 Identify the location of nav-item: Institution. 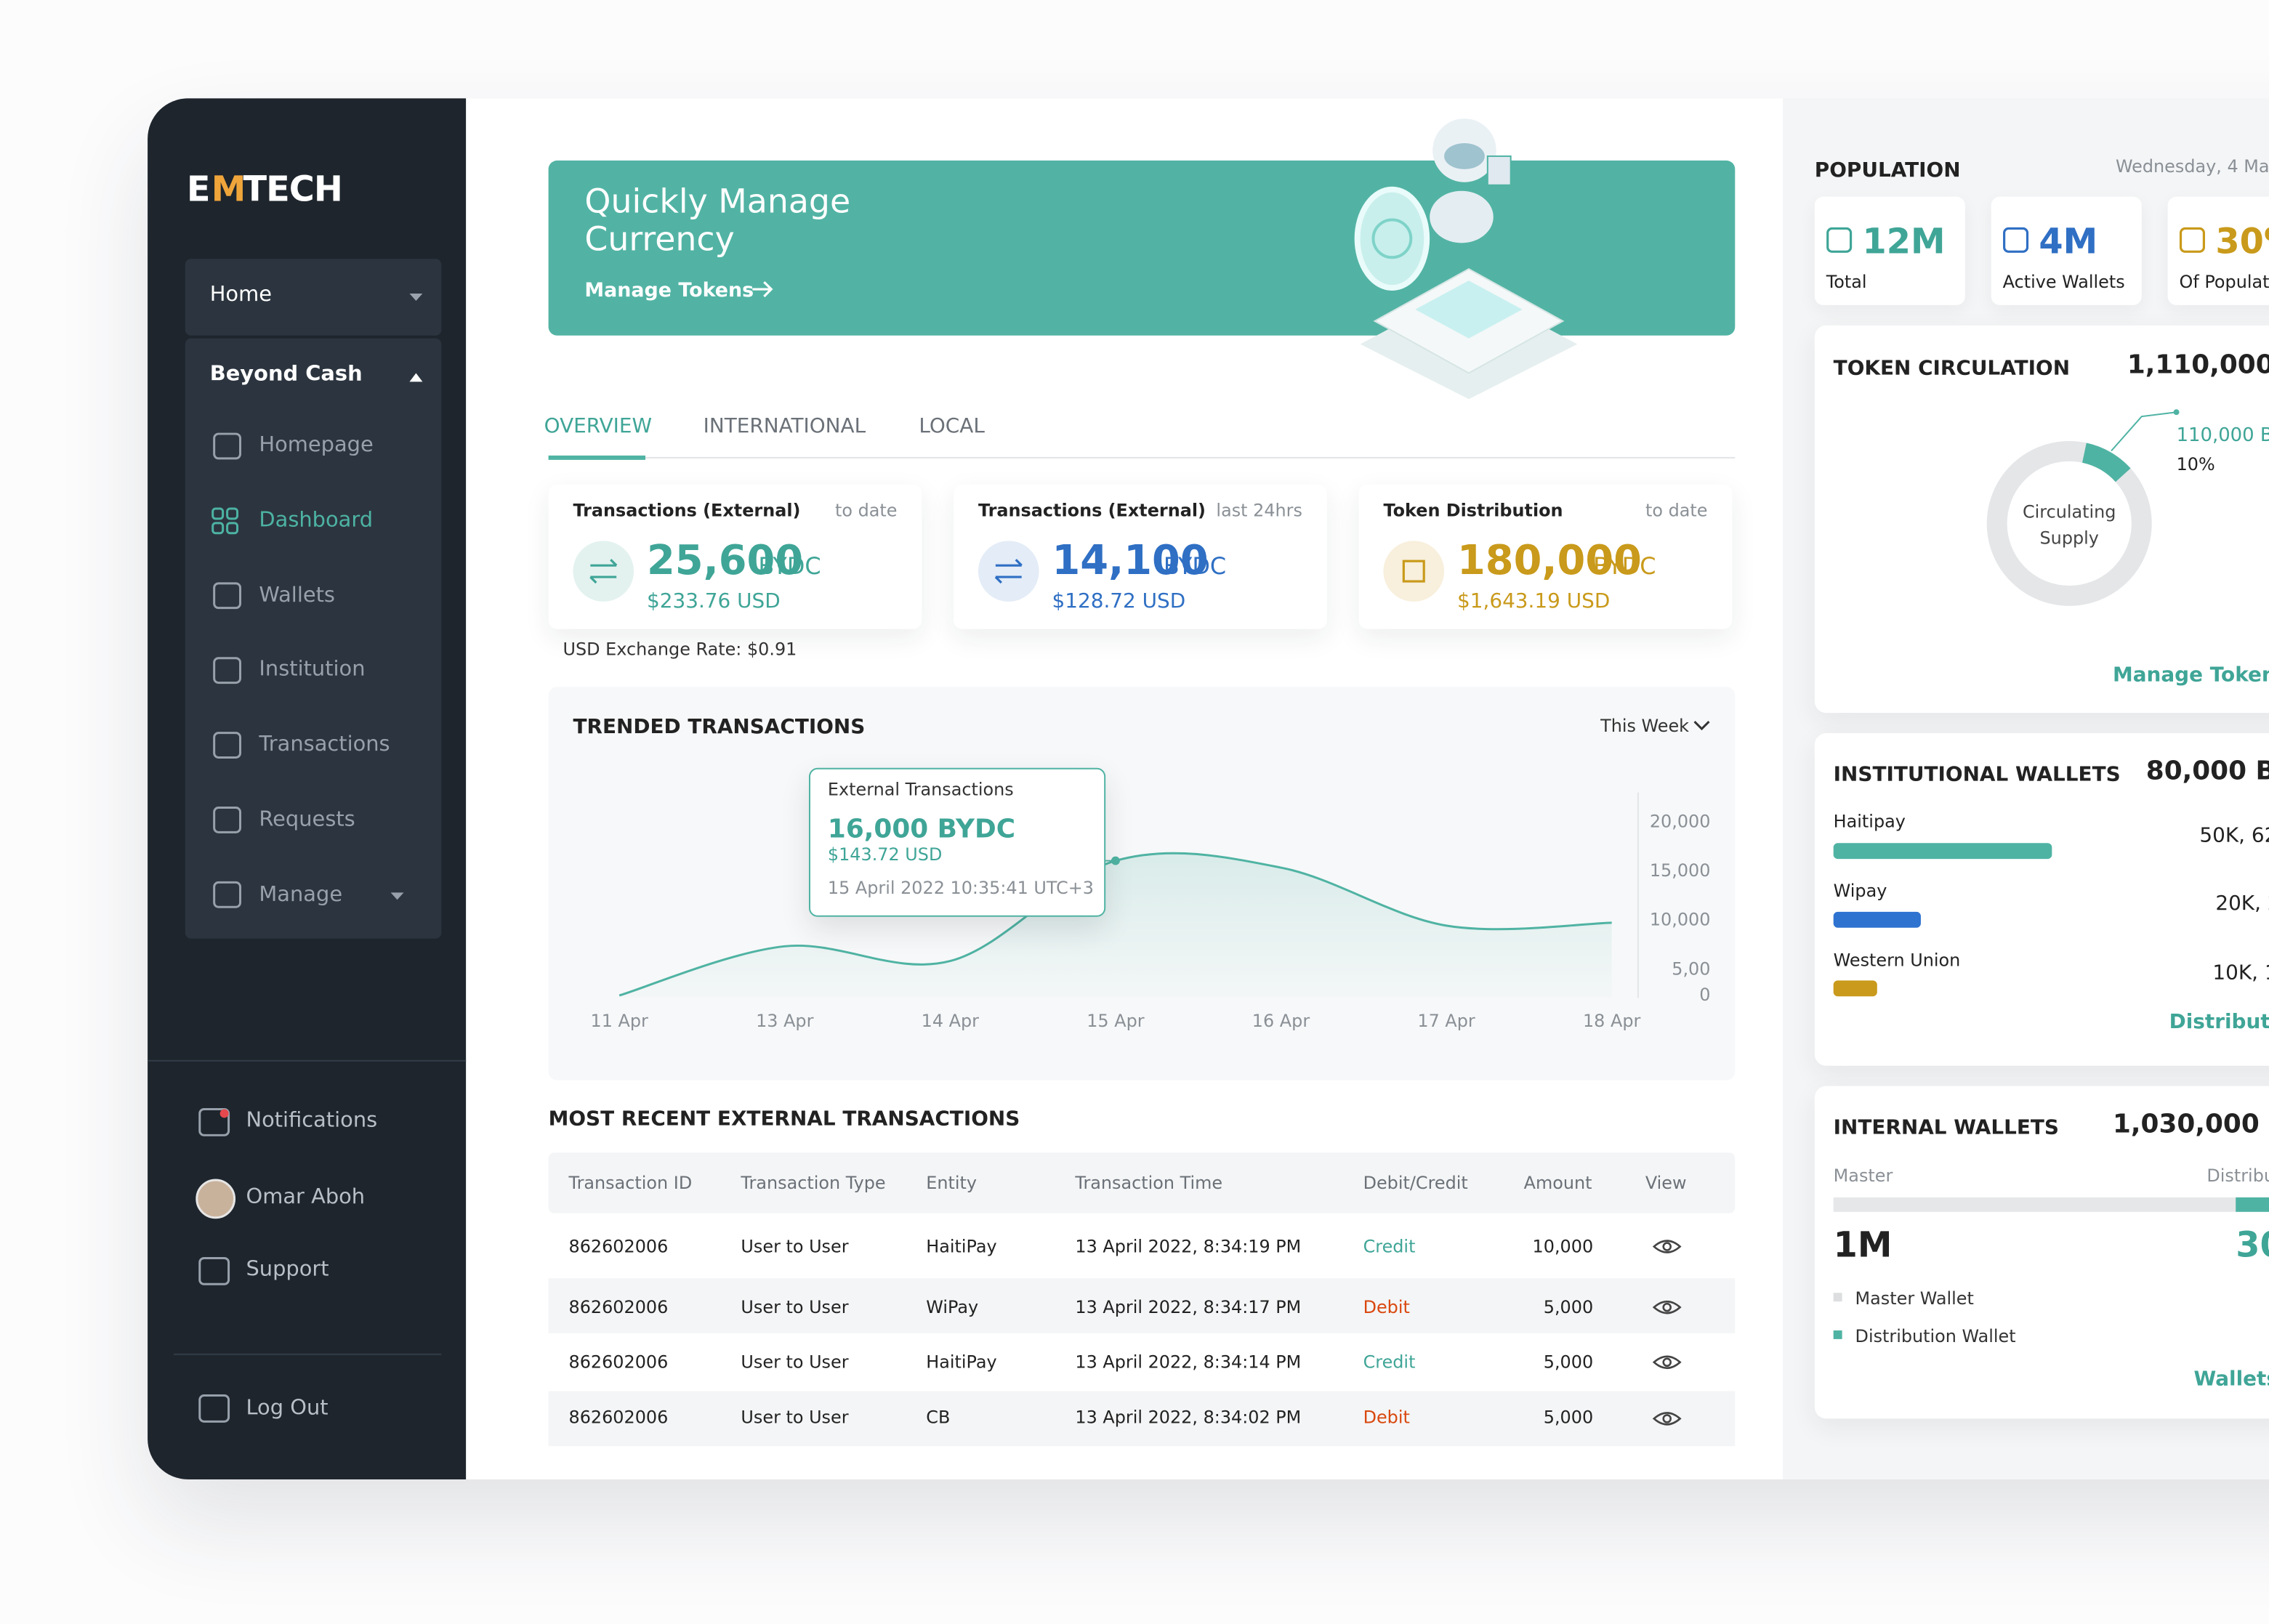
(312, 670).